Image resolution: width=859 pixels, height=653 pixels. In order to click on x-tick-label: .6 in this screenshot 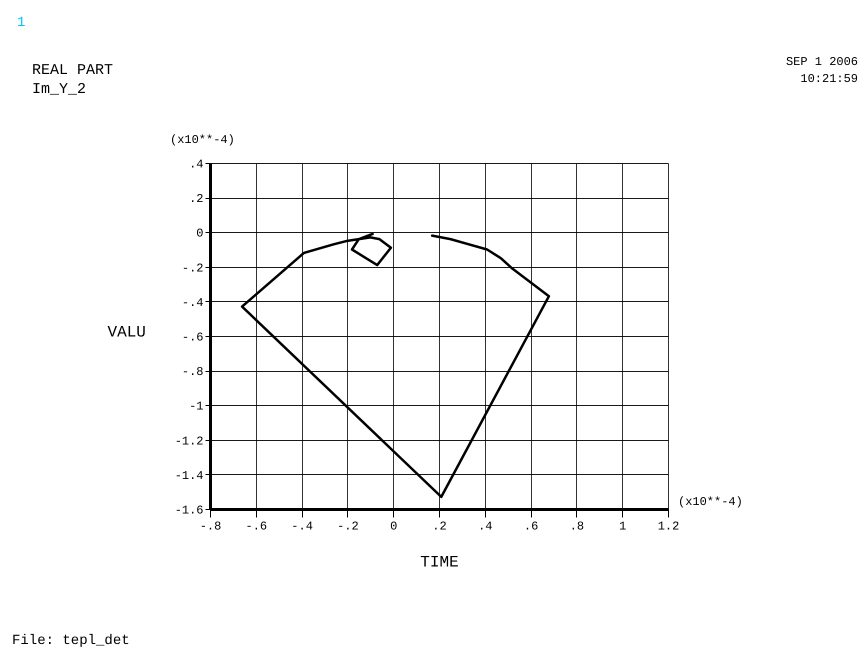, I will do `click(531, 527)`.